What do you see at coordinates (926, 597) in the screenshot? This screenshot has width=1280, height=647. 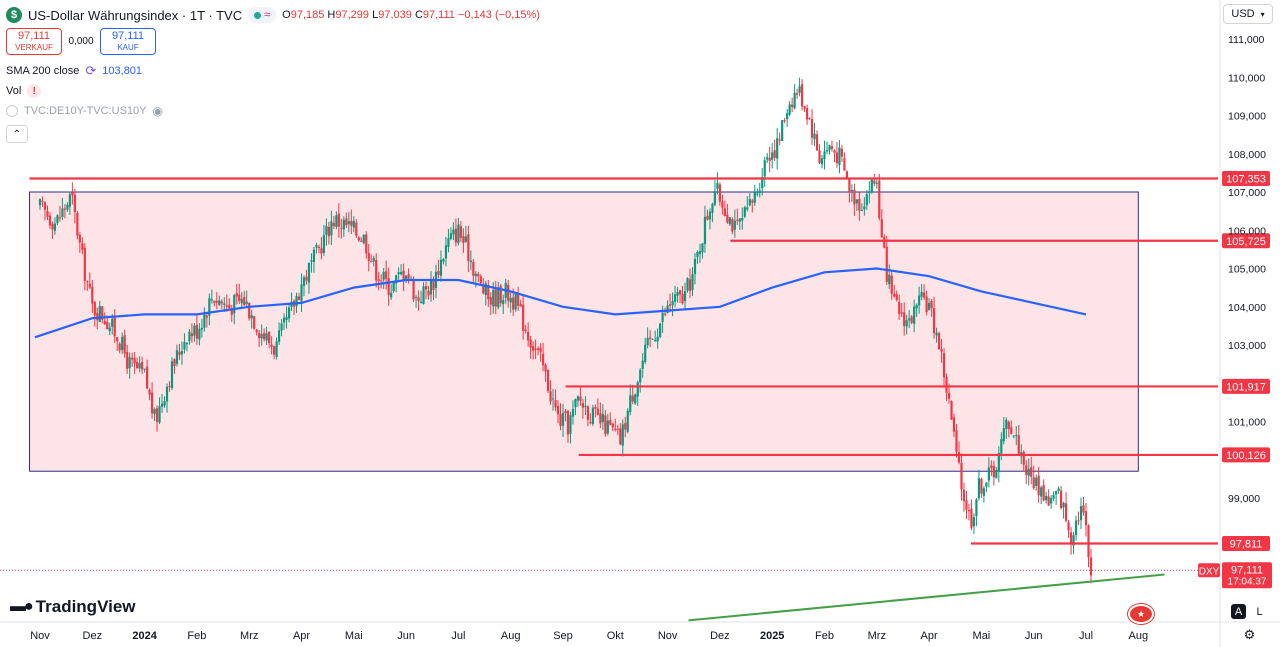 I see `trendline` at bounding box center [926, 597].